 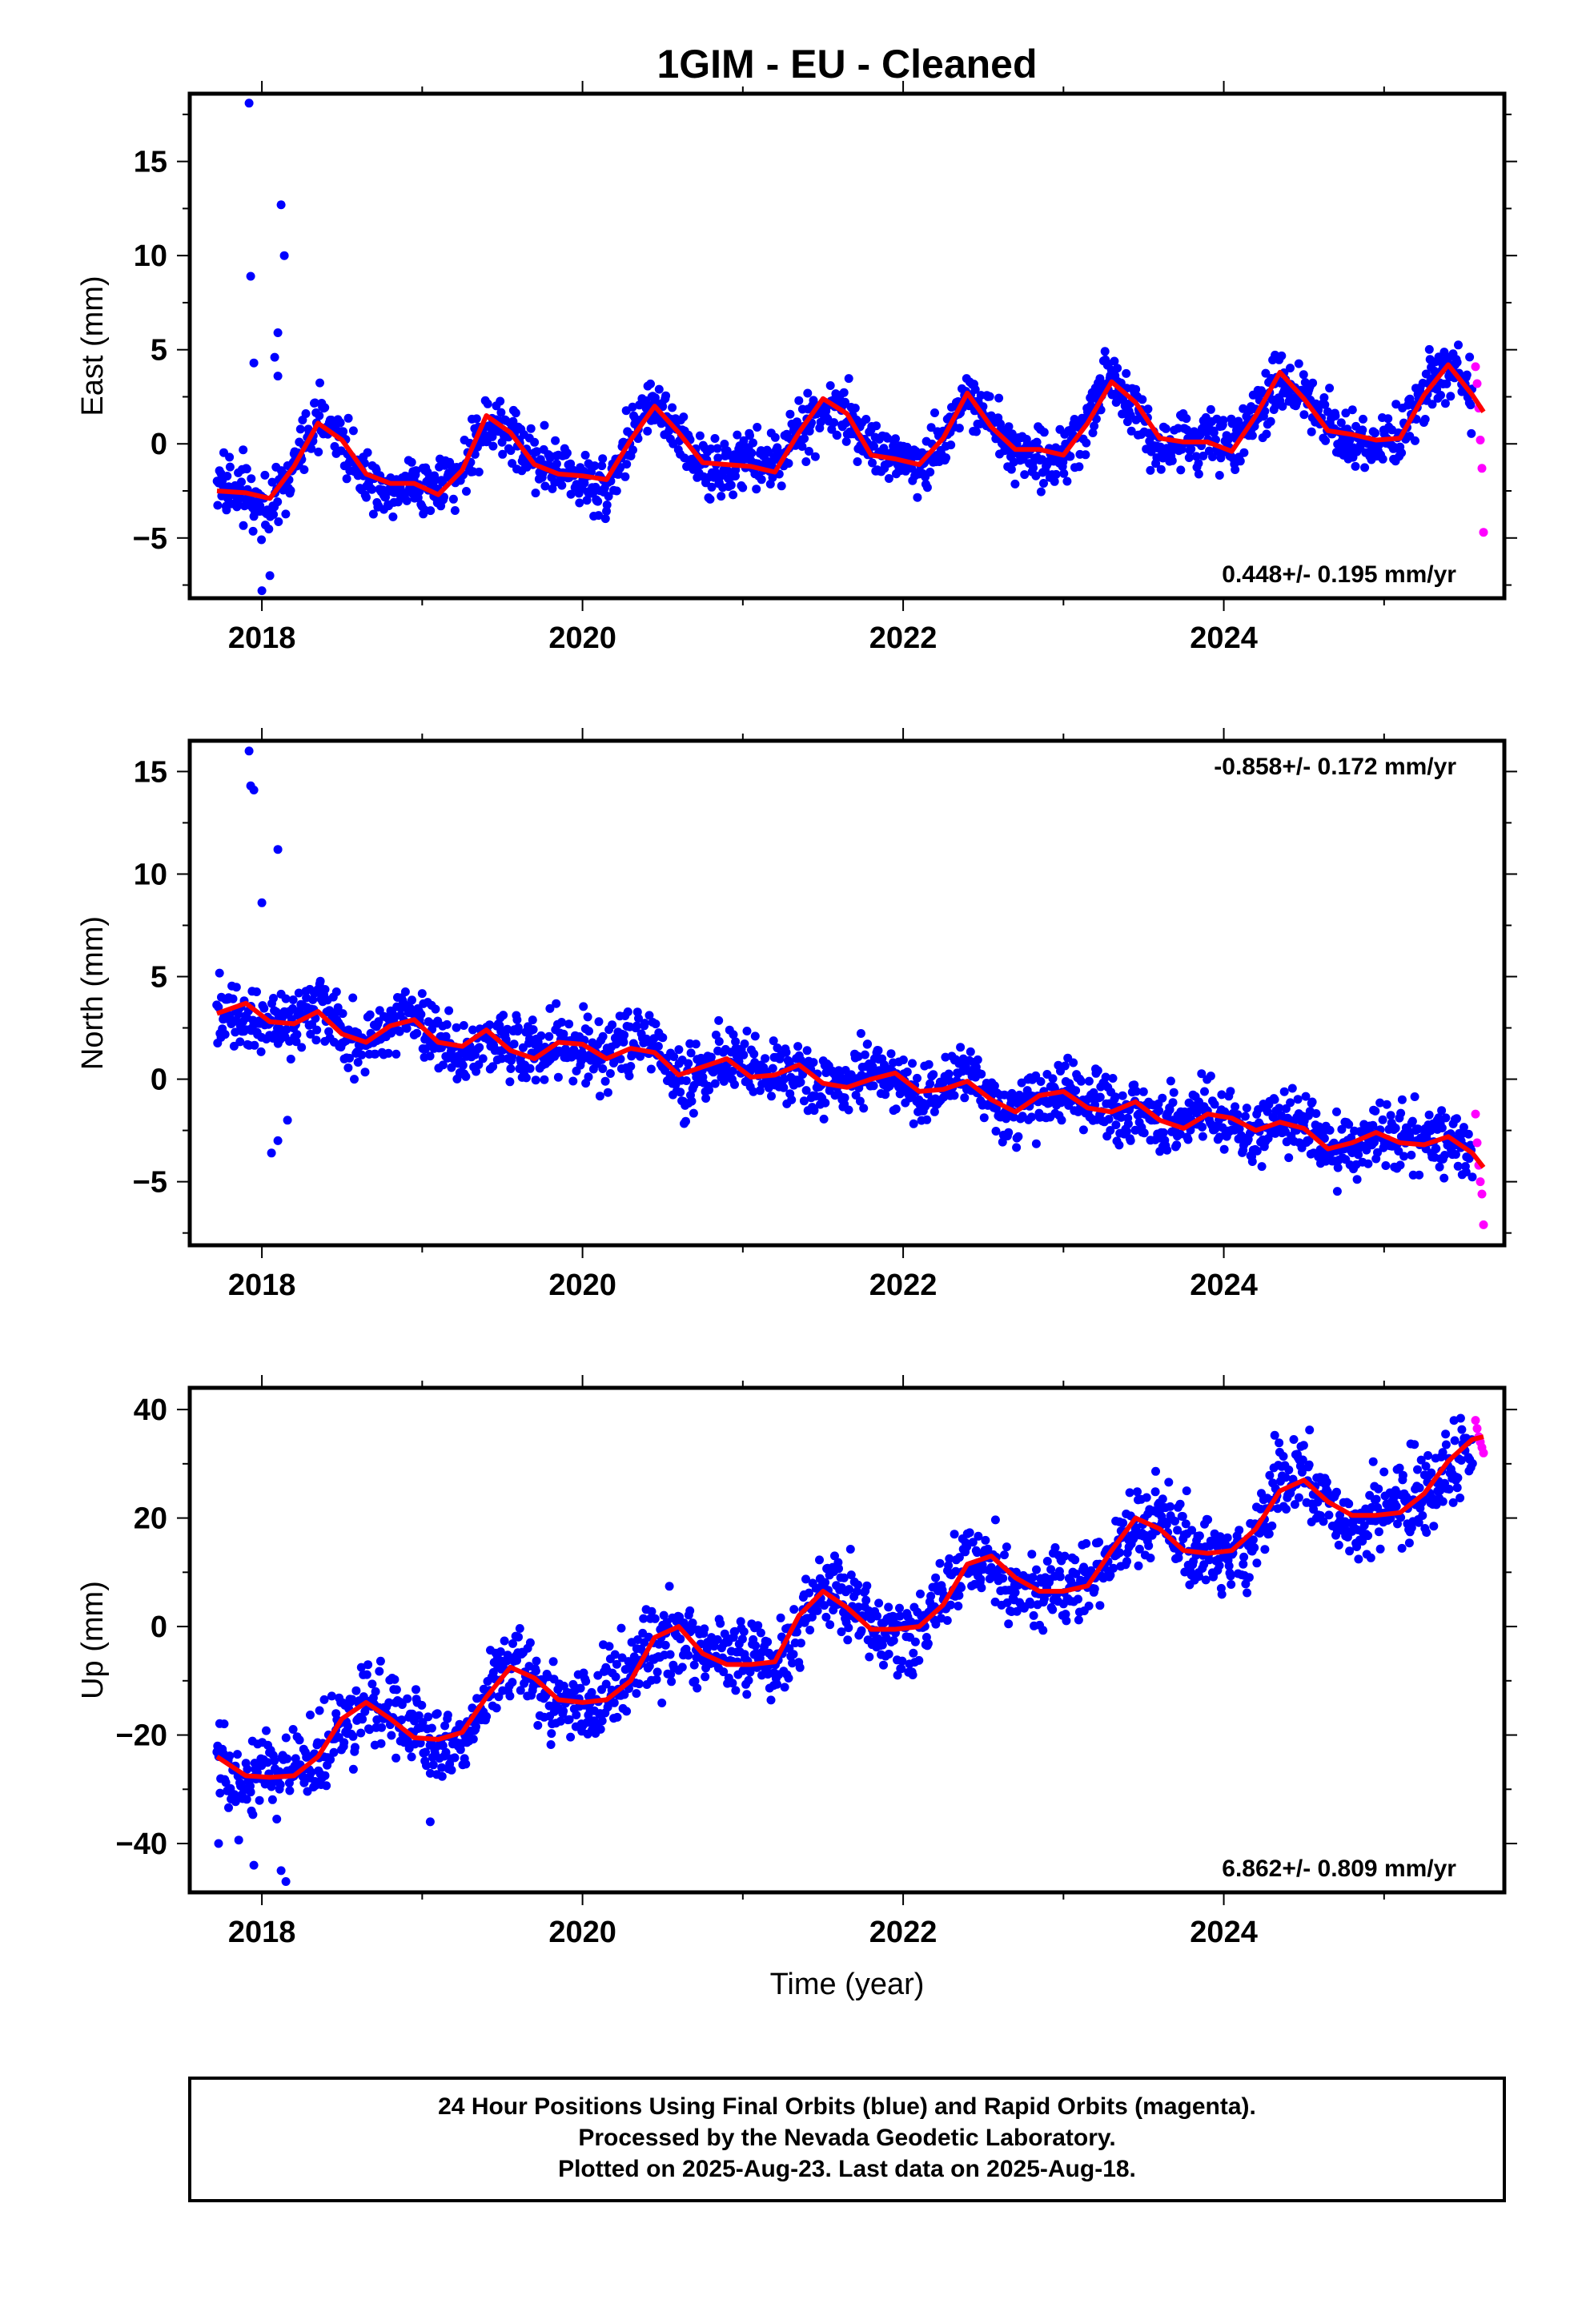 What do you see at coordinates (903, 1285) in the screenshot?
I see `x-tick-label: 2022` at bounding box center [903, 1285].